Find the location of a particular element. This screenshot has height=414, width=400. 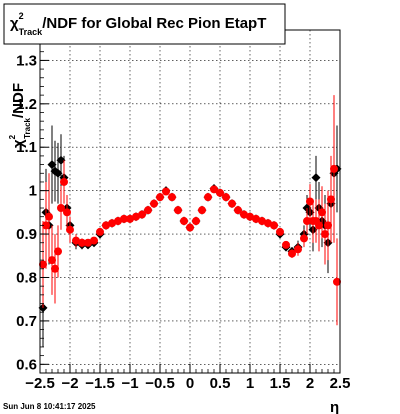

x-tick-label: 1 is located at coordinates (250, 383).